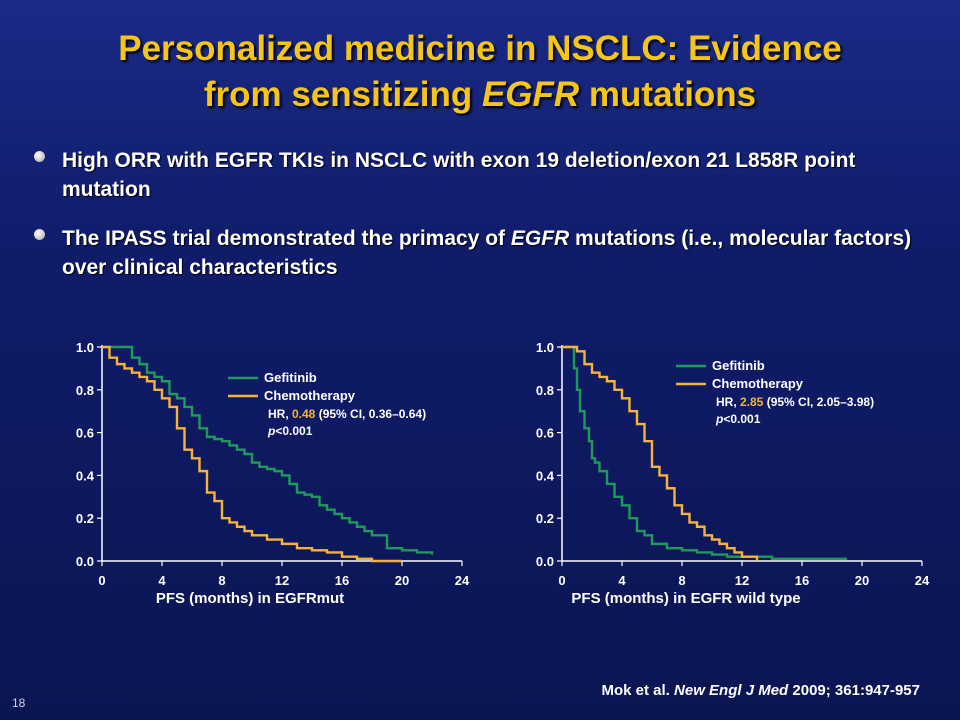 The width and height of the screenshot is (960, 720). What do you see at coordinates (370, 414) in the screenshot?
I see `hr-ci: (95% CI, 0.36–0.64)` at bounding box center [370, 414].